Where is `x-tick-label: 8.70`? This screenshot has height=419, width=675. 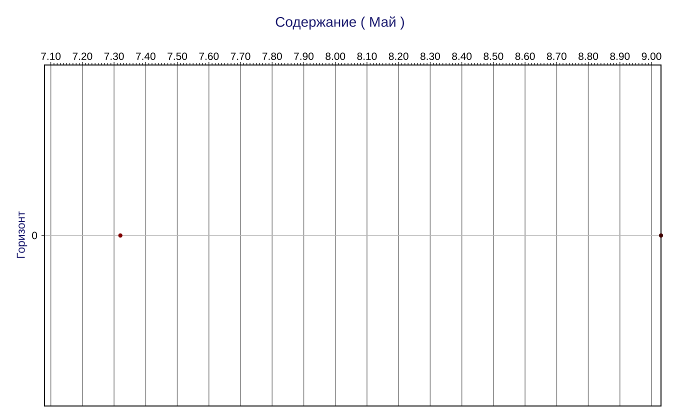 x-tick-label: 8.70 is located at coordinates (556, 56).